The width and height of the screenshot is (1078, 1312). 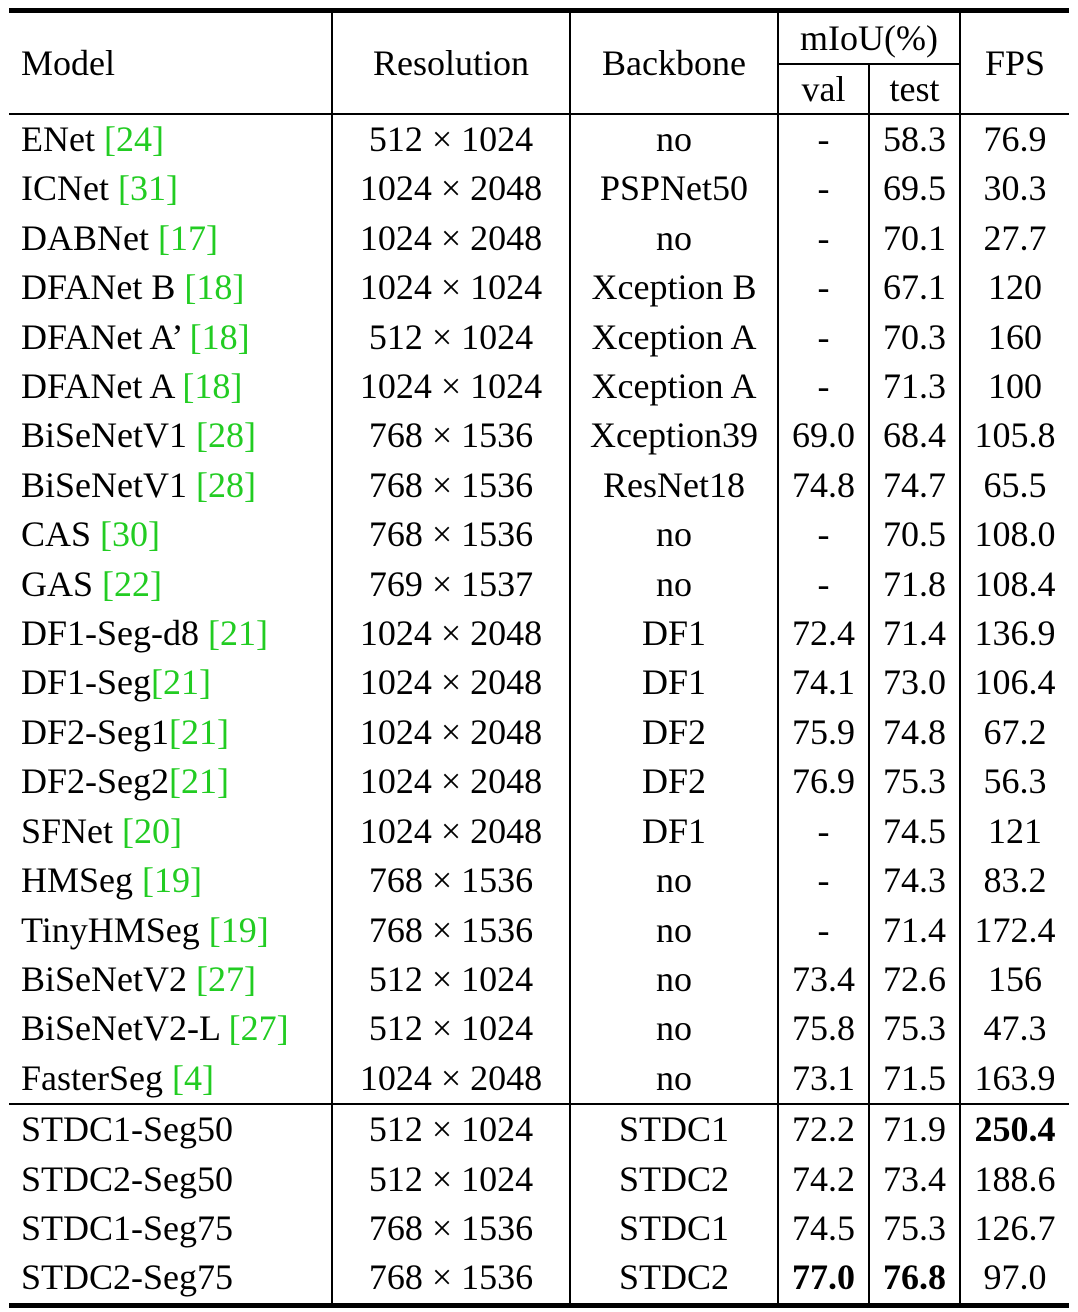 What do you see at coordinates (1014, 1029) in the screenshot?
I see `fps-cell: 47.3` at bounding box center [1014, 1029].